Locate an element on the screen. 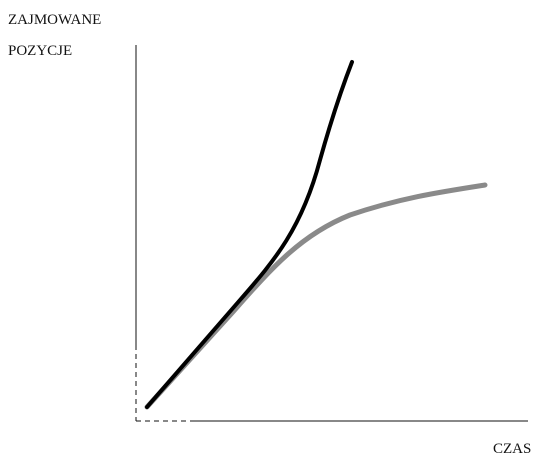 This screenshot has height=457, width=545. y-axis-label-line: ZAJMOWANE is located at coordinates (54, 20).